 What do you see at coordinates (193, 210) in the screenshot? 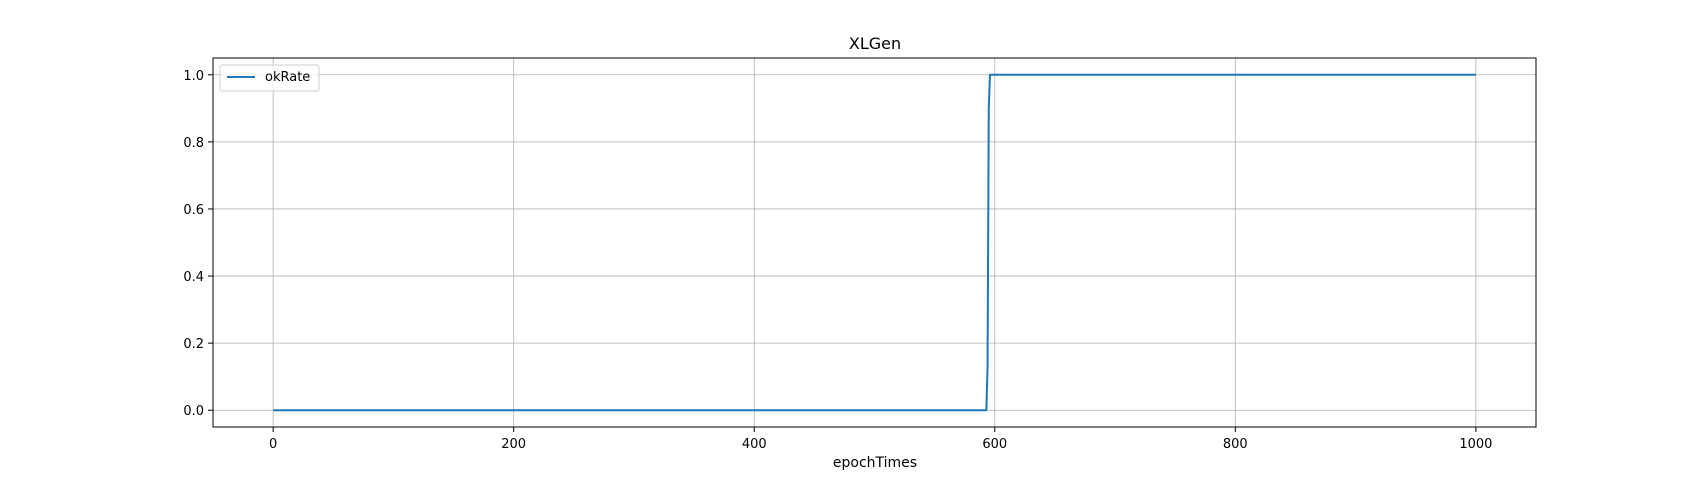
I see `y-tick-label: 0.6` at bounding box center [193, 210].